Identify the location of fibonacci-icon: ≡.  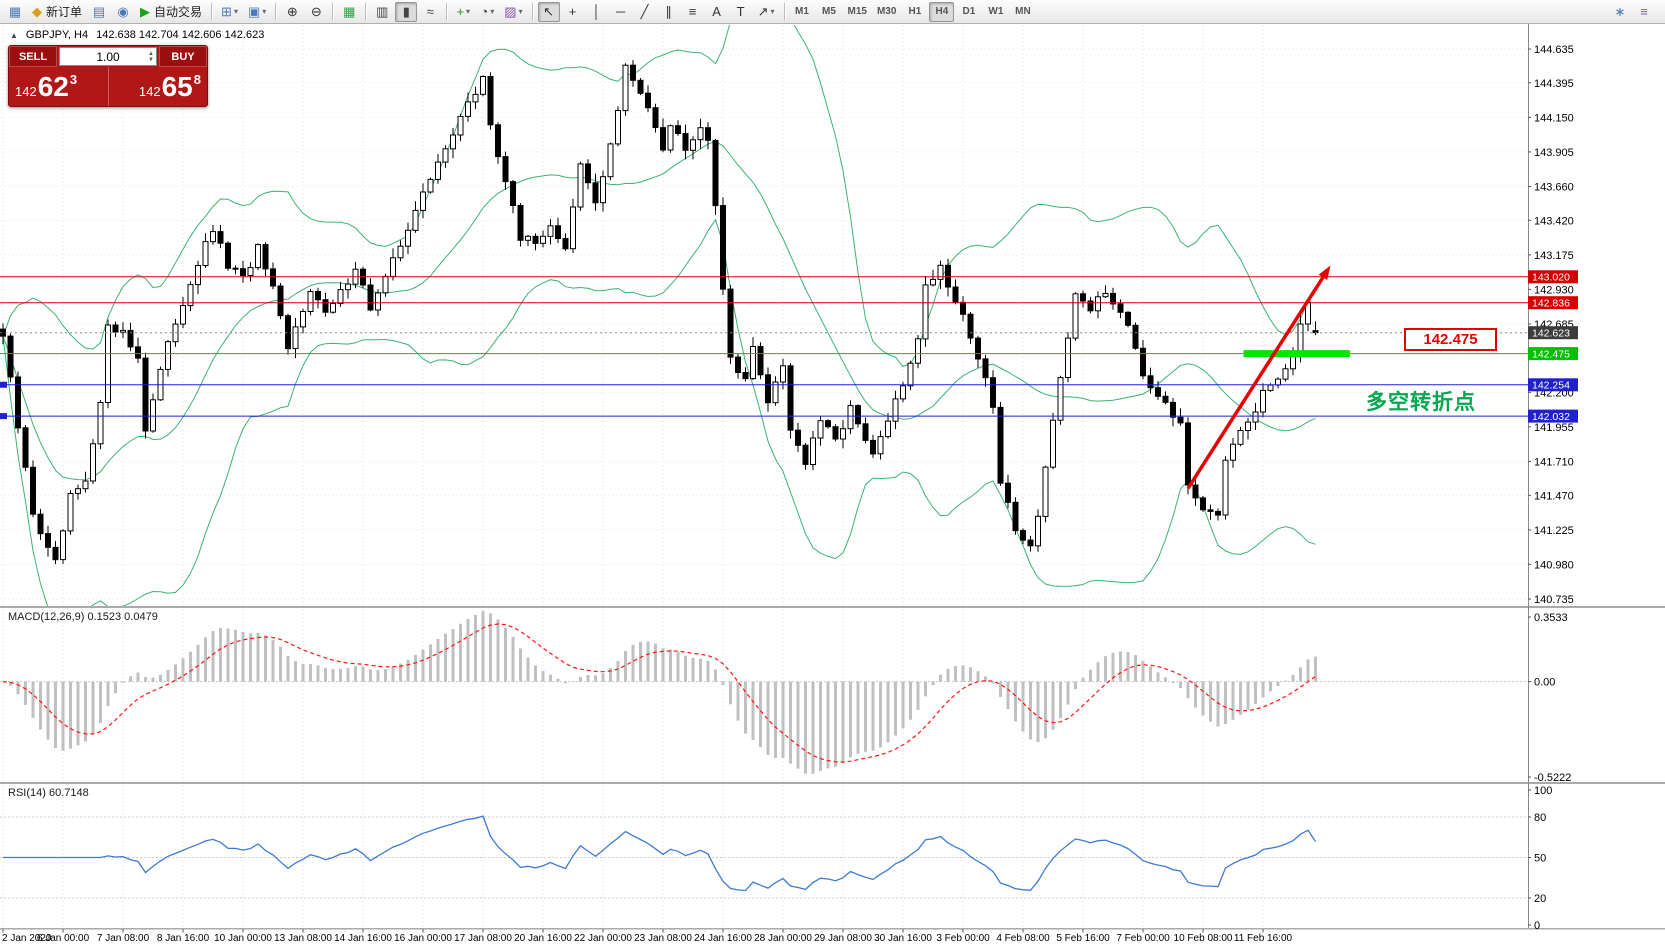
(692, 11).